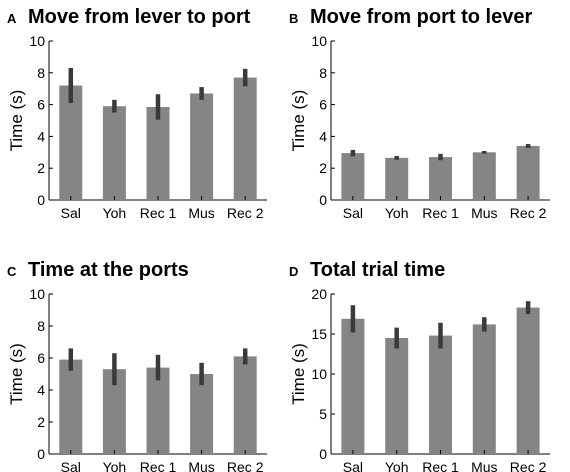 This screenshot has width=570, height=472. Describe the element at coordinates (421, 17) in the screenshot. I see `chart-title: Move from port to lever` at that location.